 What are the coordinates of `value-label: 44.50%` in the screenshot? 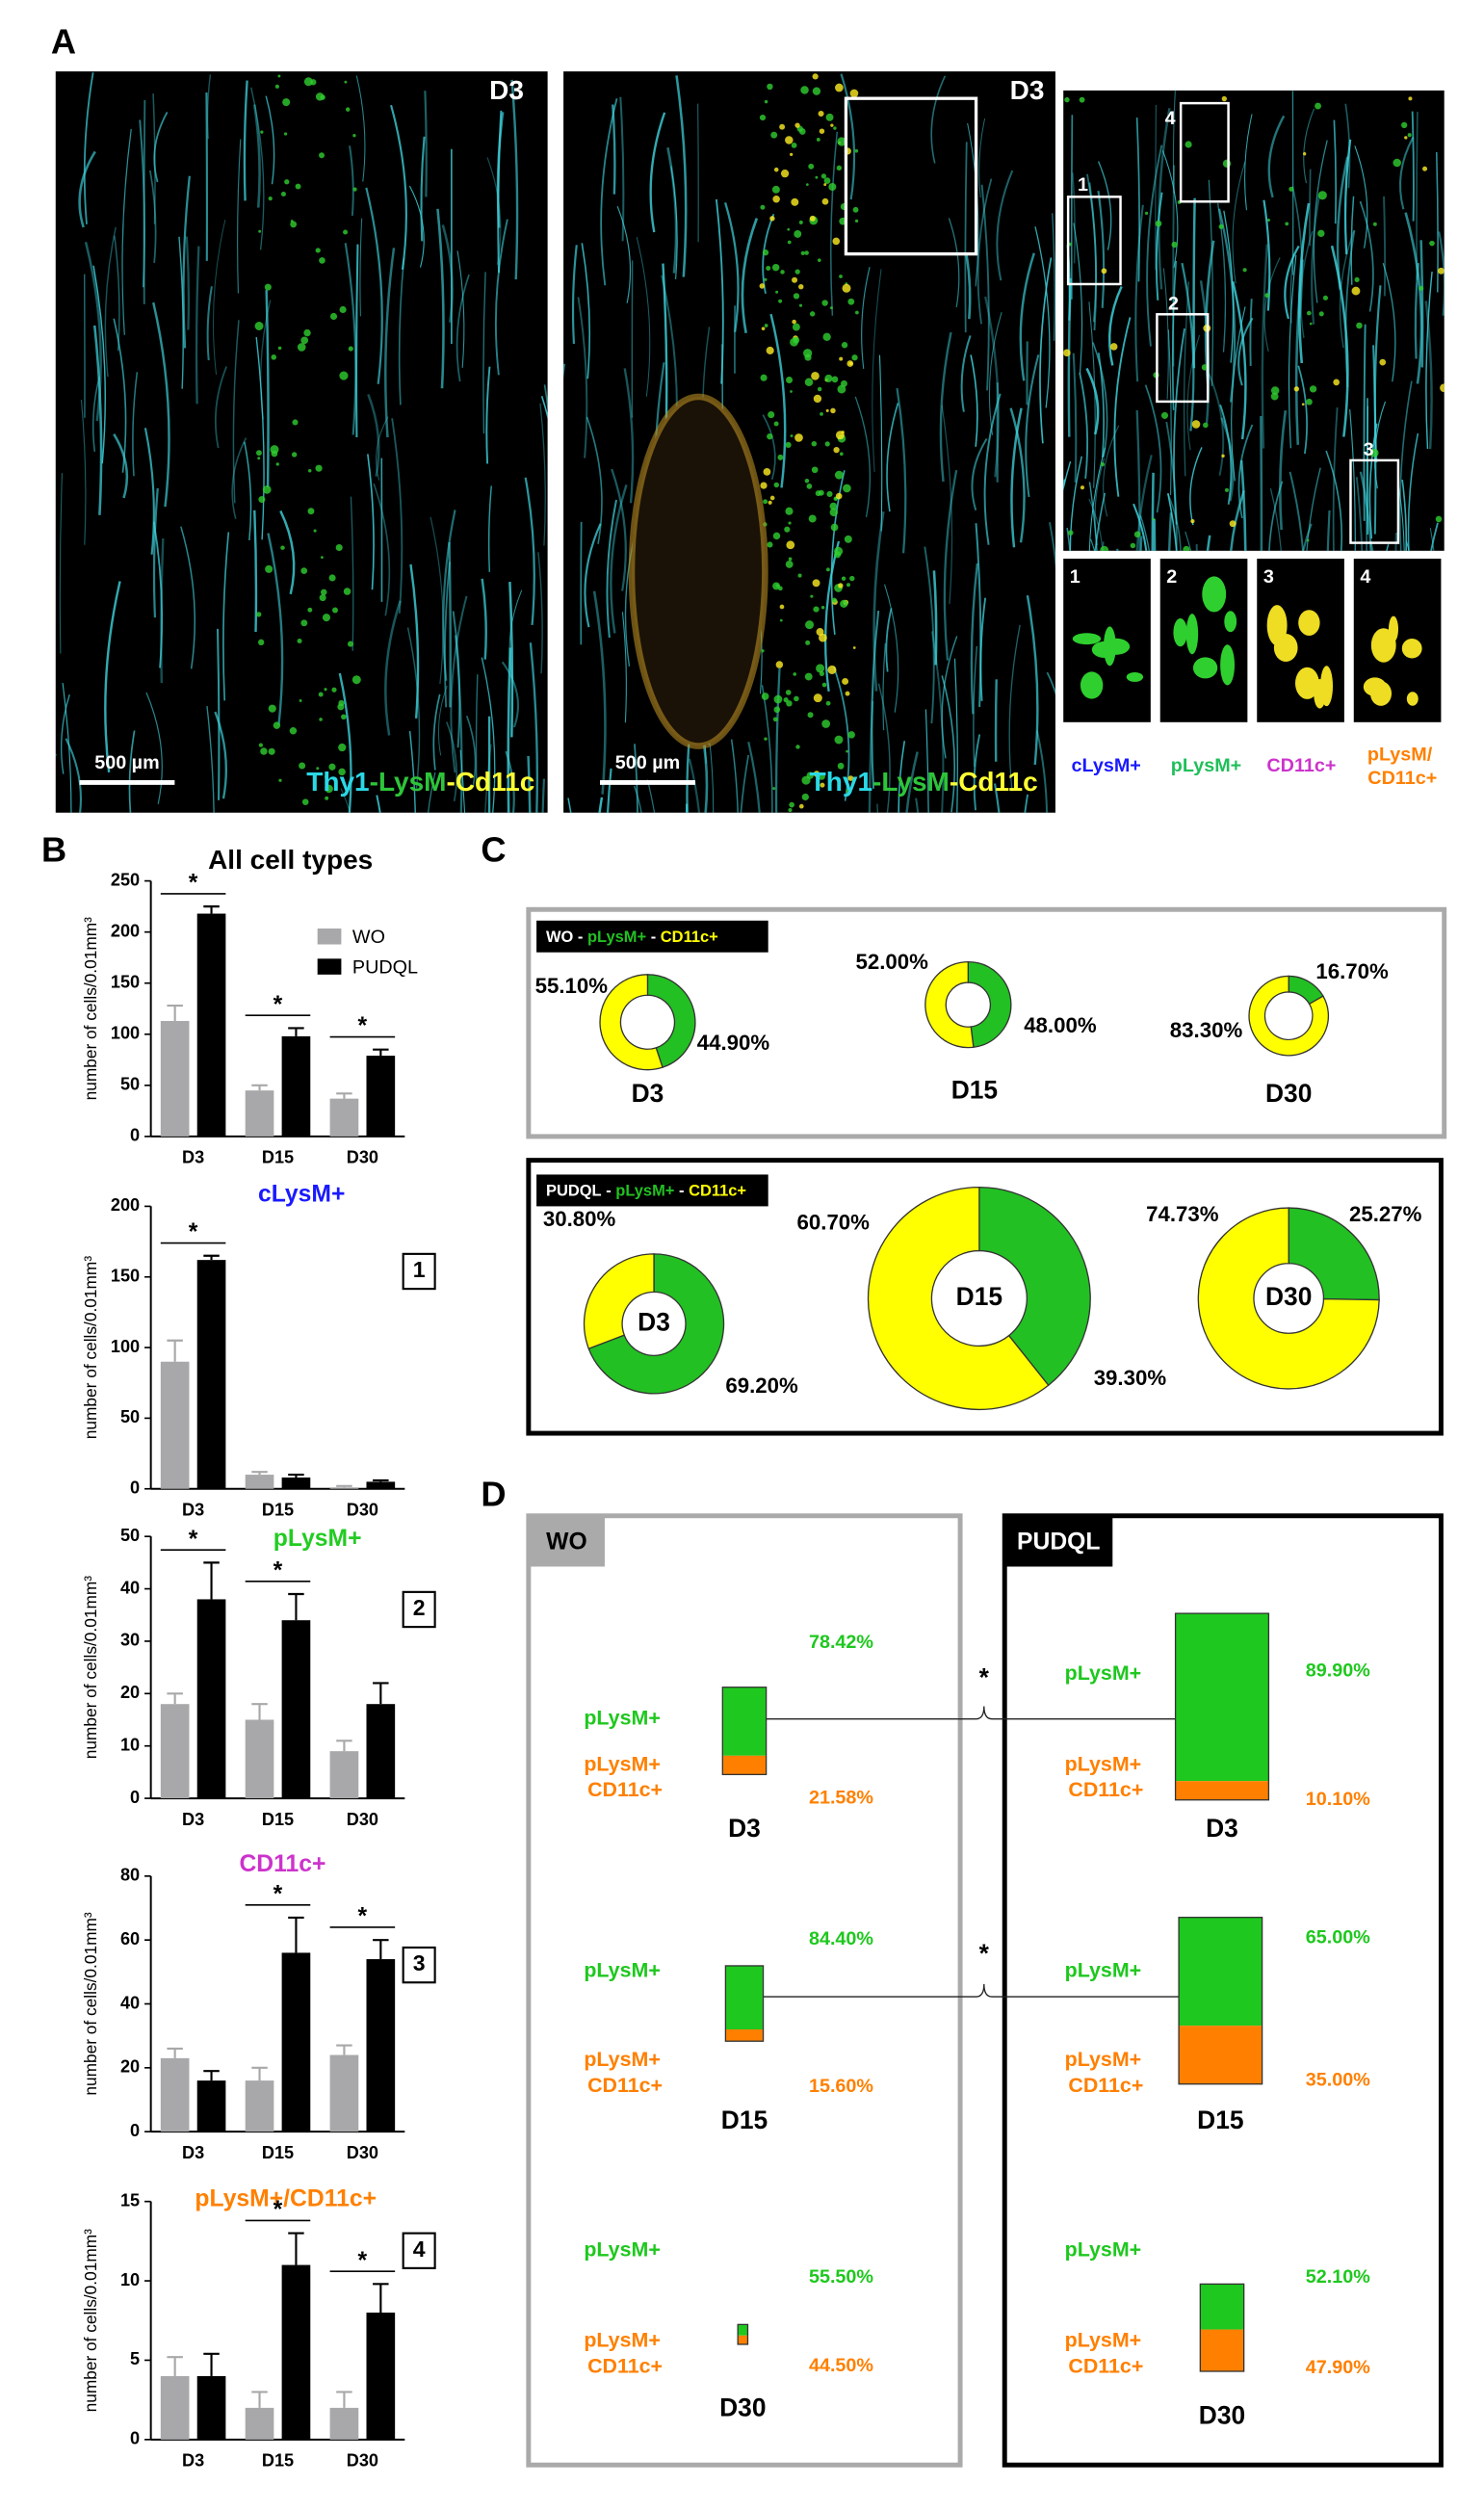 It's located at (841, 2365).